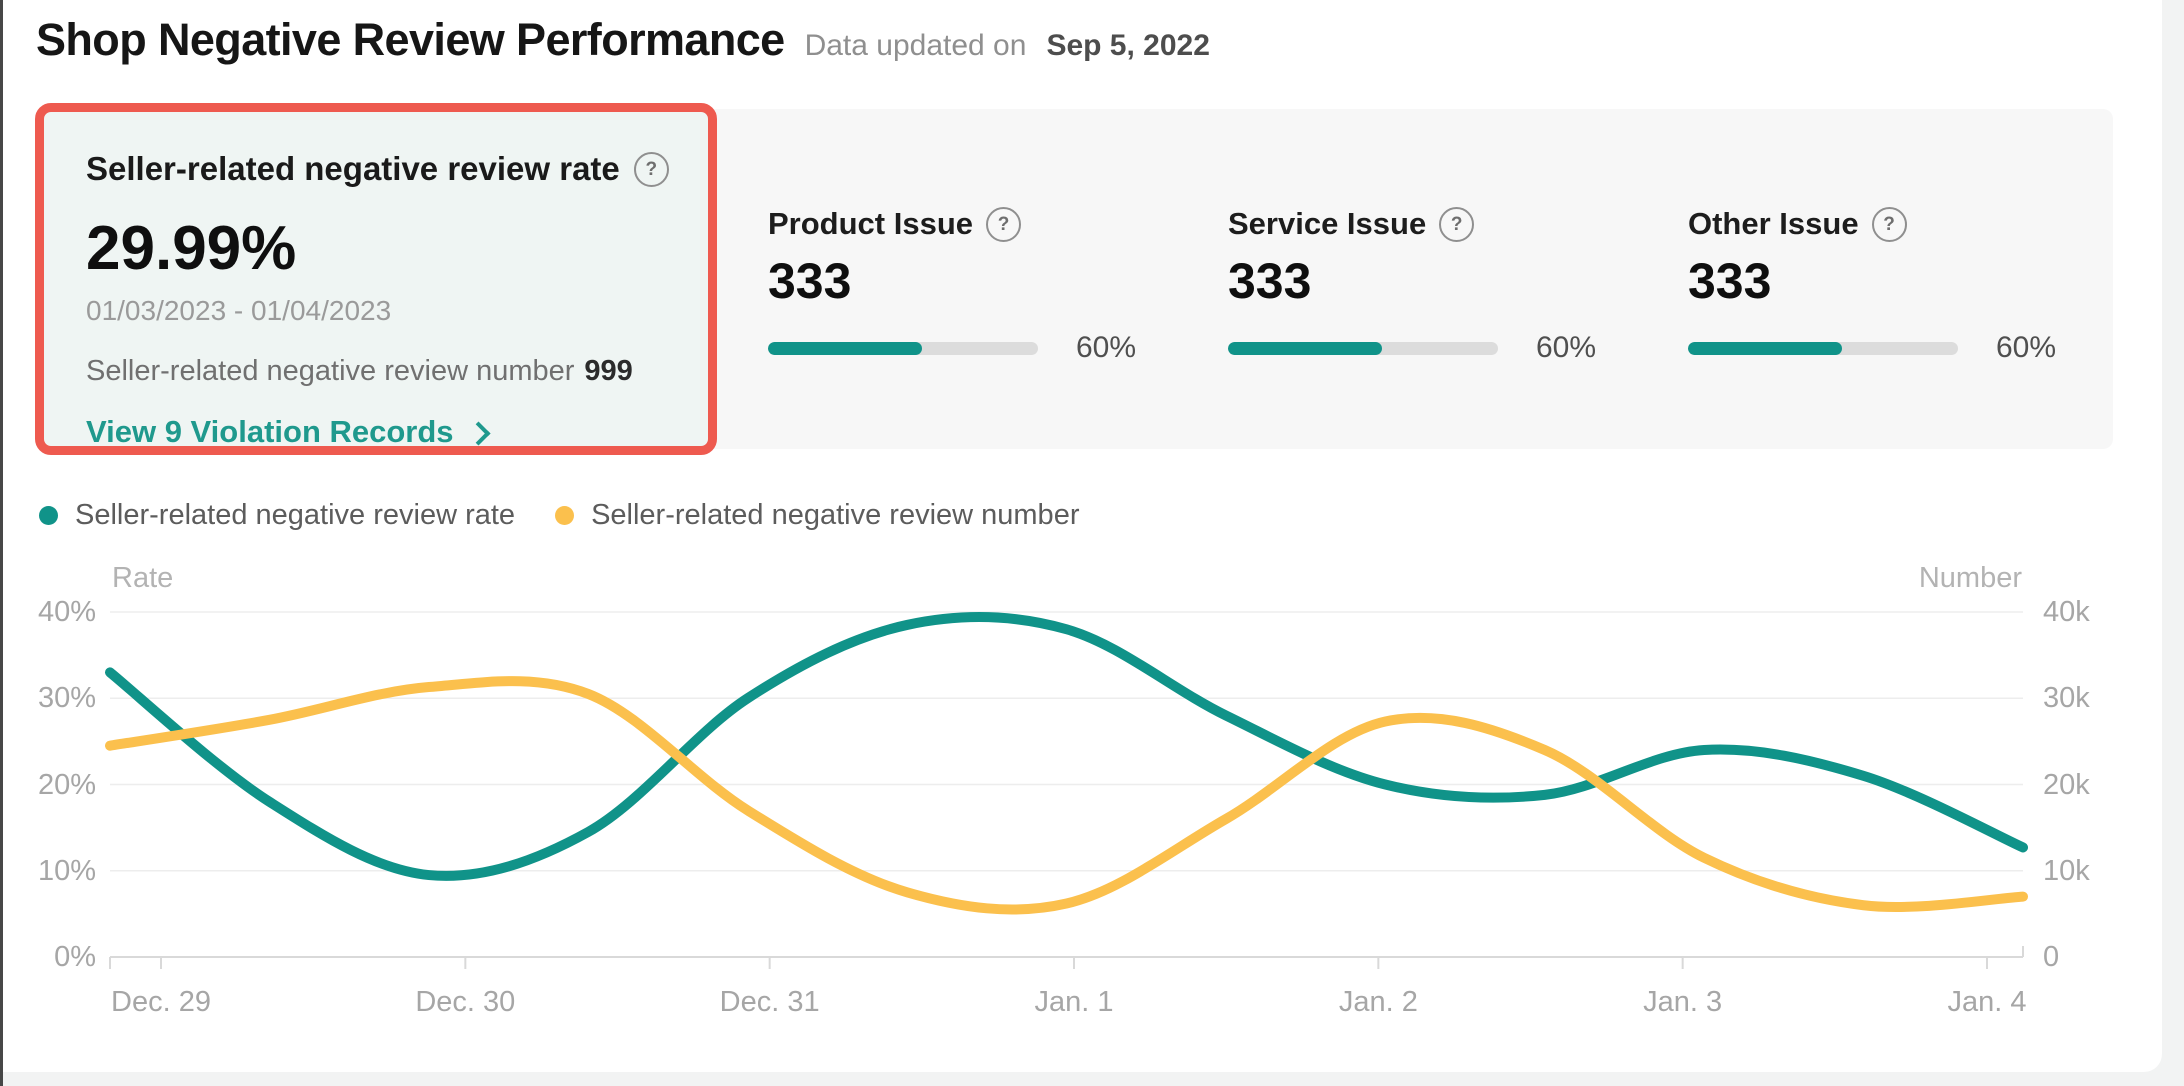 This screenshot has height=1086, width=2184. I want to click on x-axis-tick-label: Jan. 1, so click(1074, 1002).